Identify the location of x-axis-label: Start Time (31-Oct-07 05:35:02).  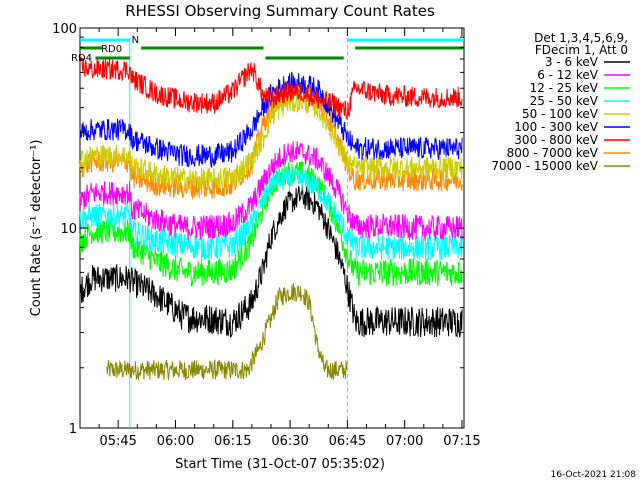
(280, 464).